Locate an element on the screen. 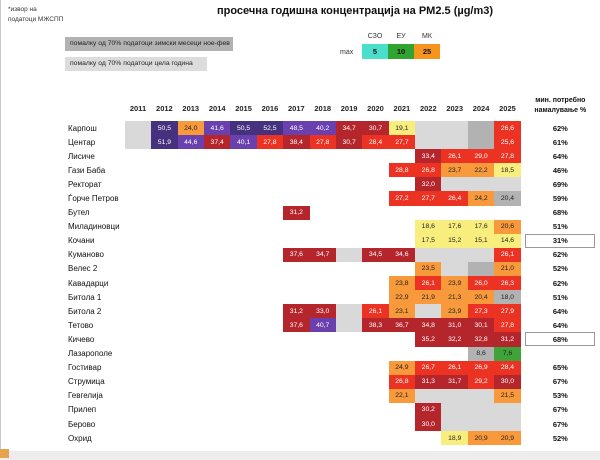 The width and height of the screenshot is (600, 460). heatmap-cell: 38,3 is located at coordinates (375, 325).